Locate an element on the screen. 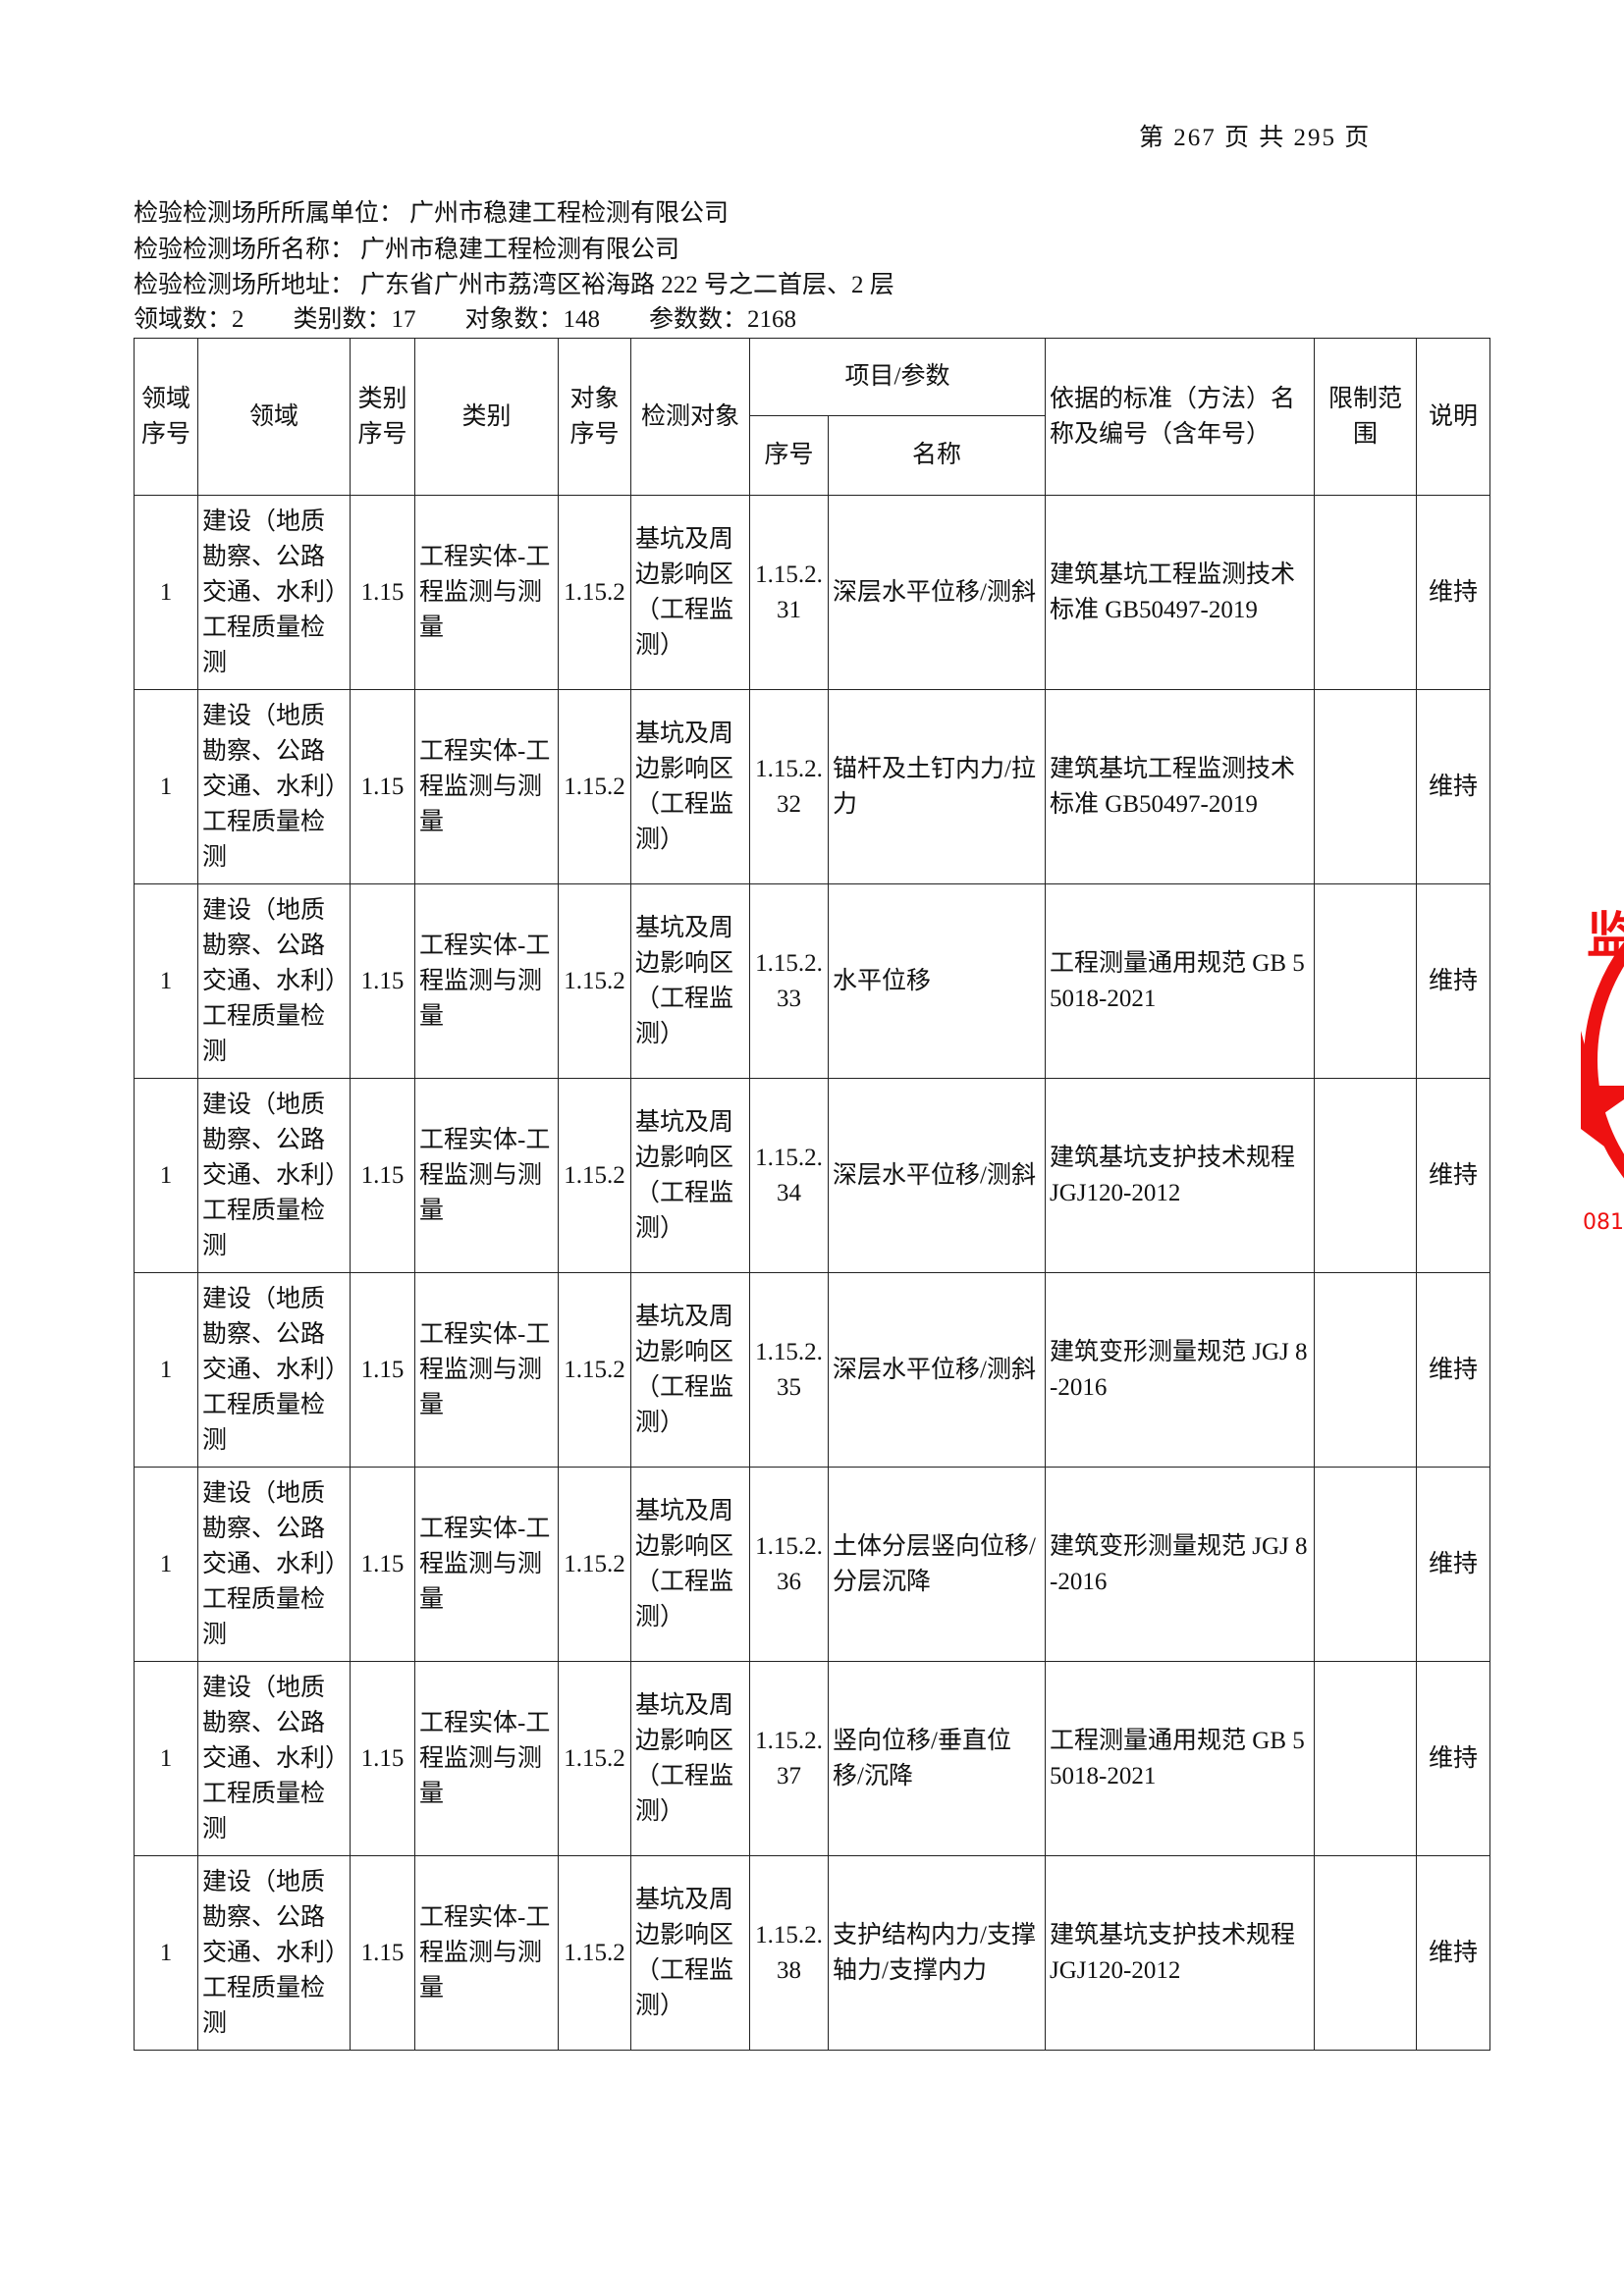  unit-line: 检验检测场所所属单位： 广州市稳建工程检测有限公司 is located at coordinates (434, 214).